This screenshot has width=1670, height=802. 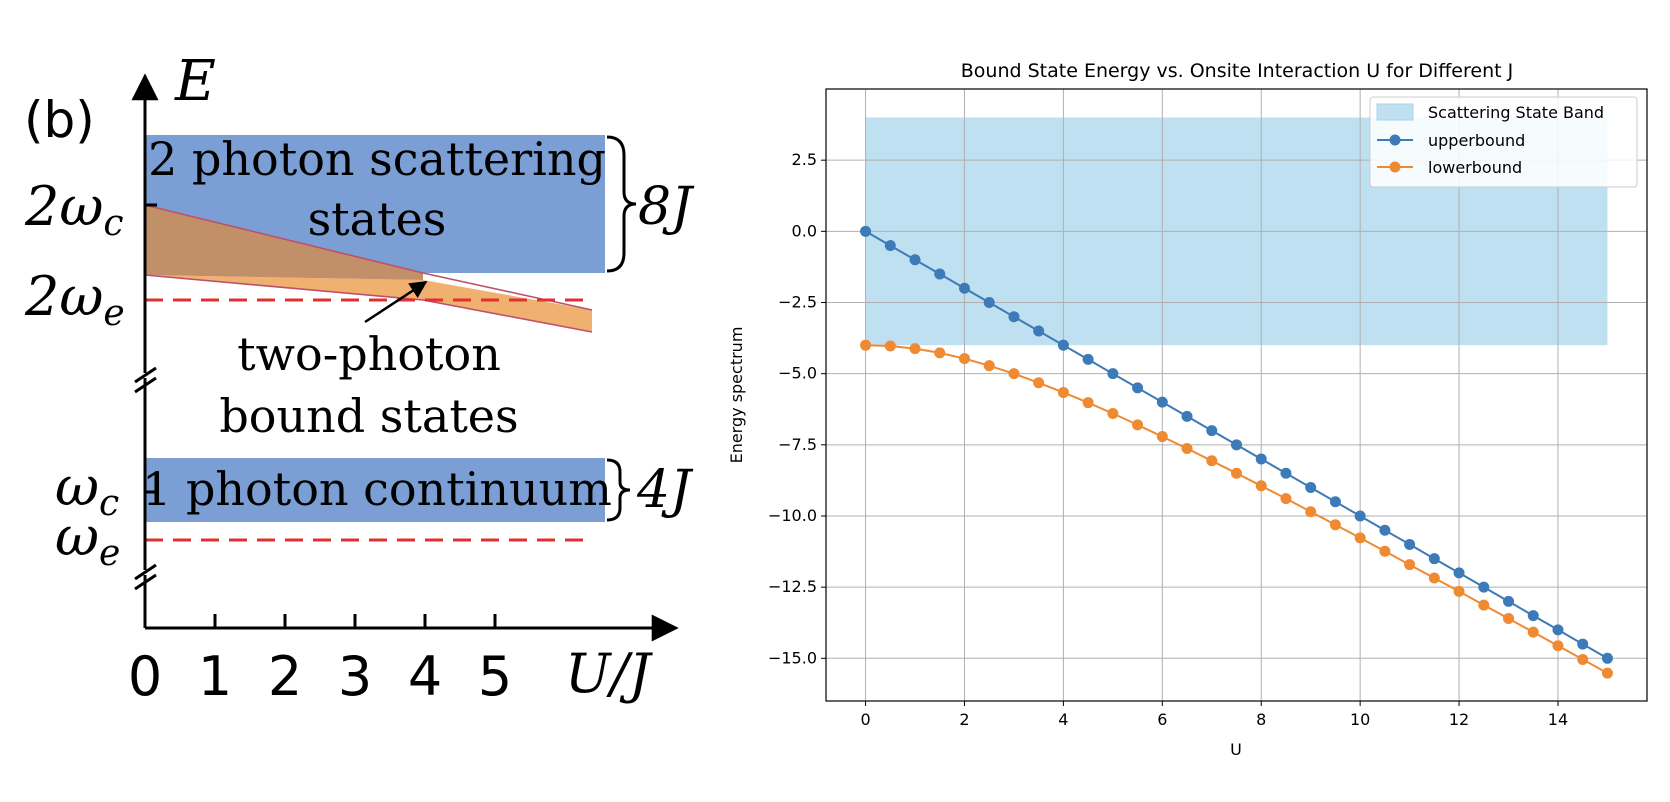 I want to click on level-label-two-omega-c: 2ωc, so click(x=74, y=209).